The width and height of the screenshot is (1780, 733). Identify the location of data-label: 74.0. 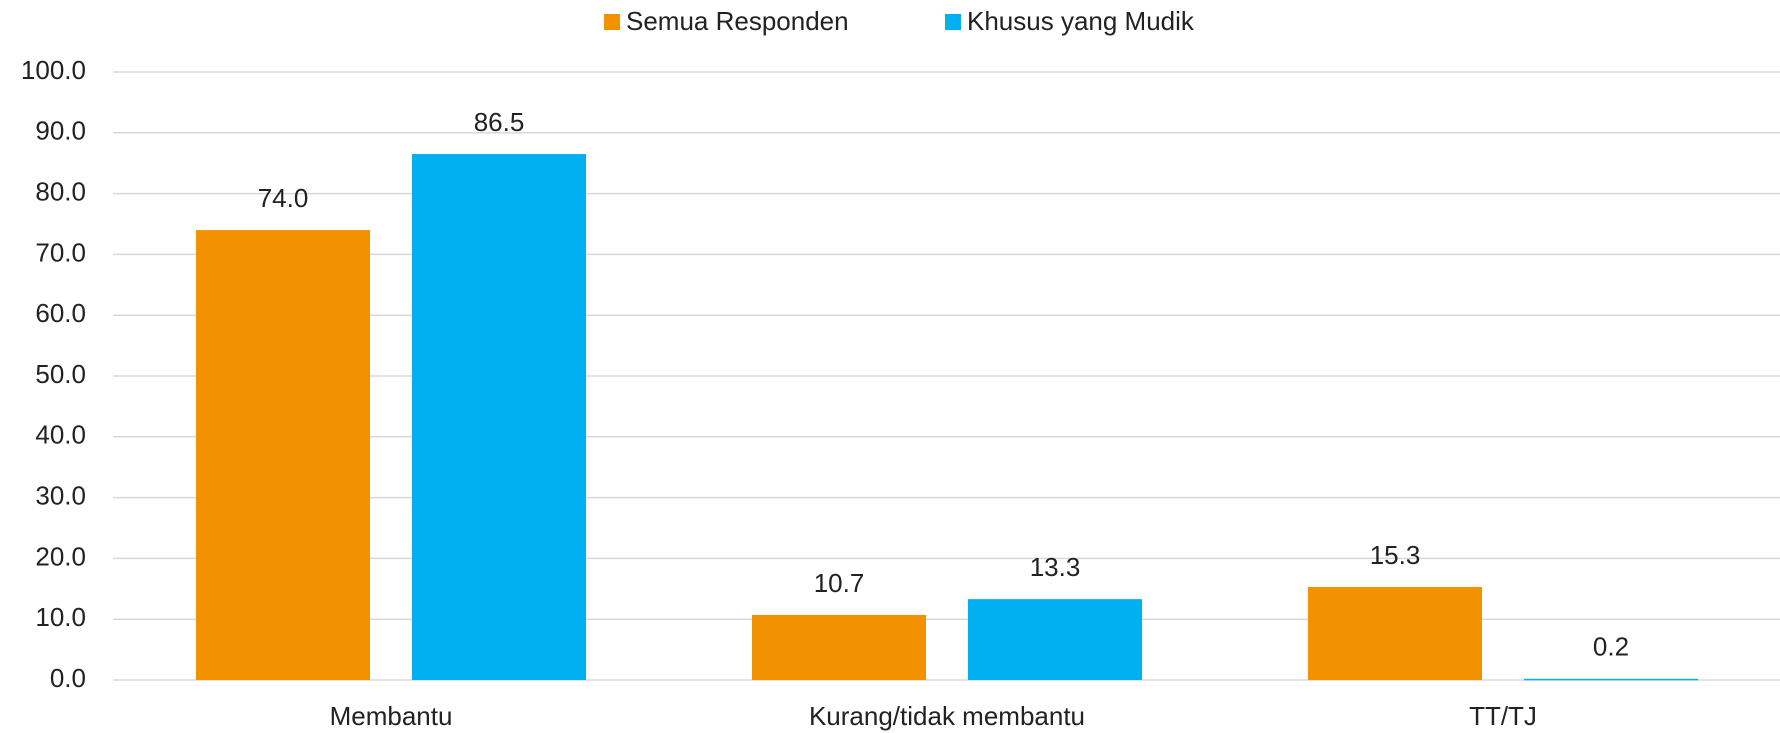
(283, 198).